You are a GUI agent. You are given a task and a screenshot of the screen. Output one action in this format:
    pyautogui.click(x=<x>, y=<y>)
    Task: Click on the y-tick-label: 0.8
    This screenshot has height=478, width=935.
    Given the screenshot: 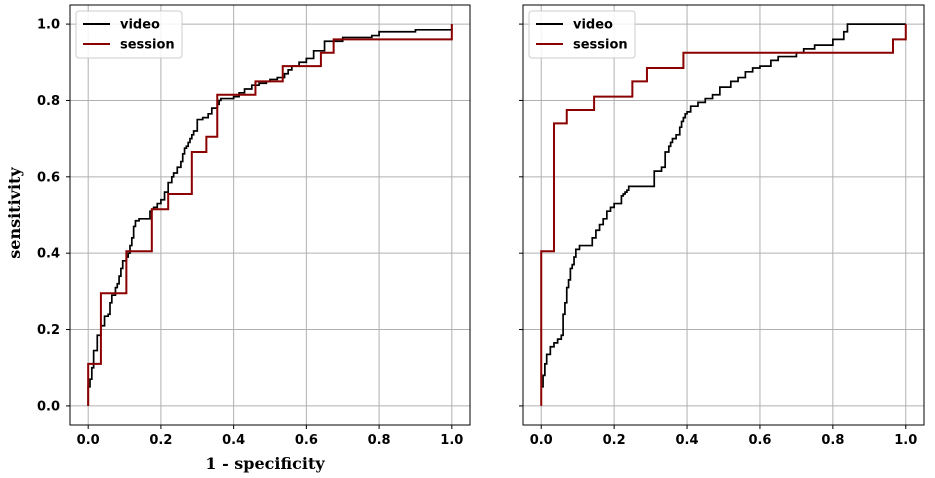 What is the action you would take?
    pyautogui.click(x=48, y=101)
    